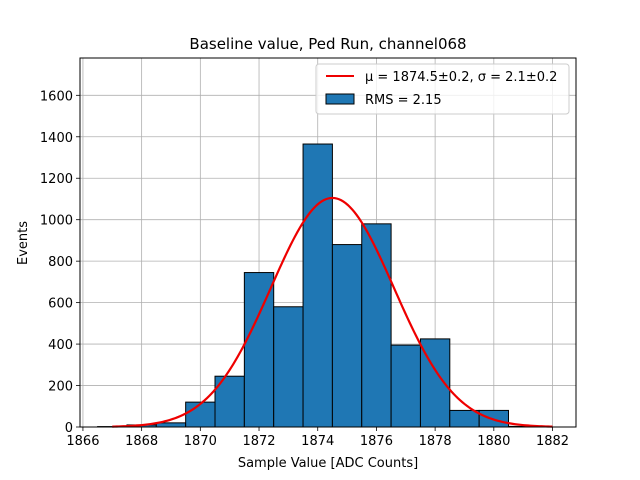 The height and width of the screenshot is (480, 640). Describe the element at coordinates (60, 262) in the screenshot. I see `y-tick-label: 800` at that location.